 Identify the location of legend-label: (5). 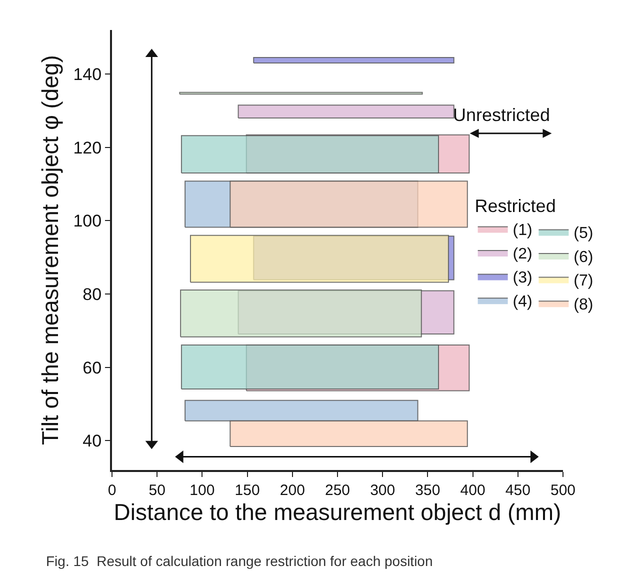
(584, 233).